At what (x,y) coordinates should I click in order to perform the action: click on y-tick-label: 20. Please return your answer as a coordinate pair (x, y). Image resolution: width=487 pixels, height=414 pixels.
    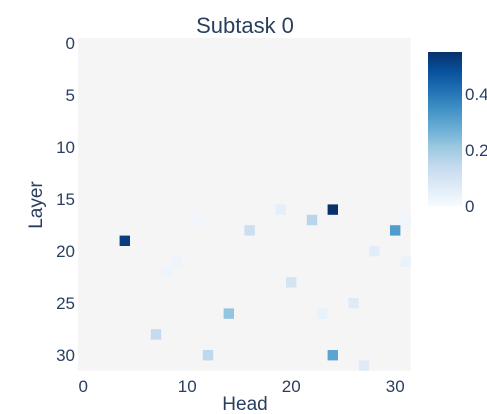
    Looking at the image, I should click on (65, 251).